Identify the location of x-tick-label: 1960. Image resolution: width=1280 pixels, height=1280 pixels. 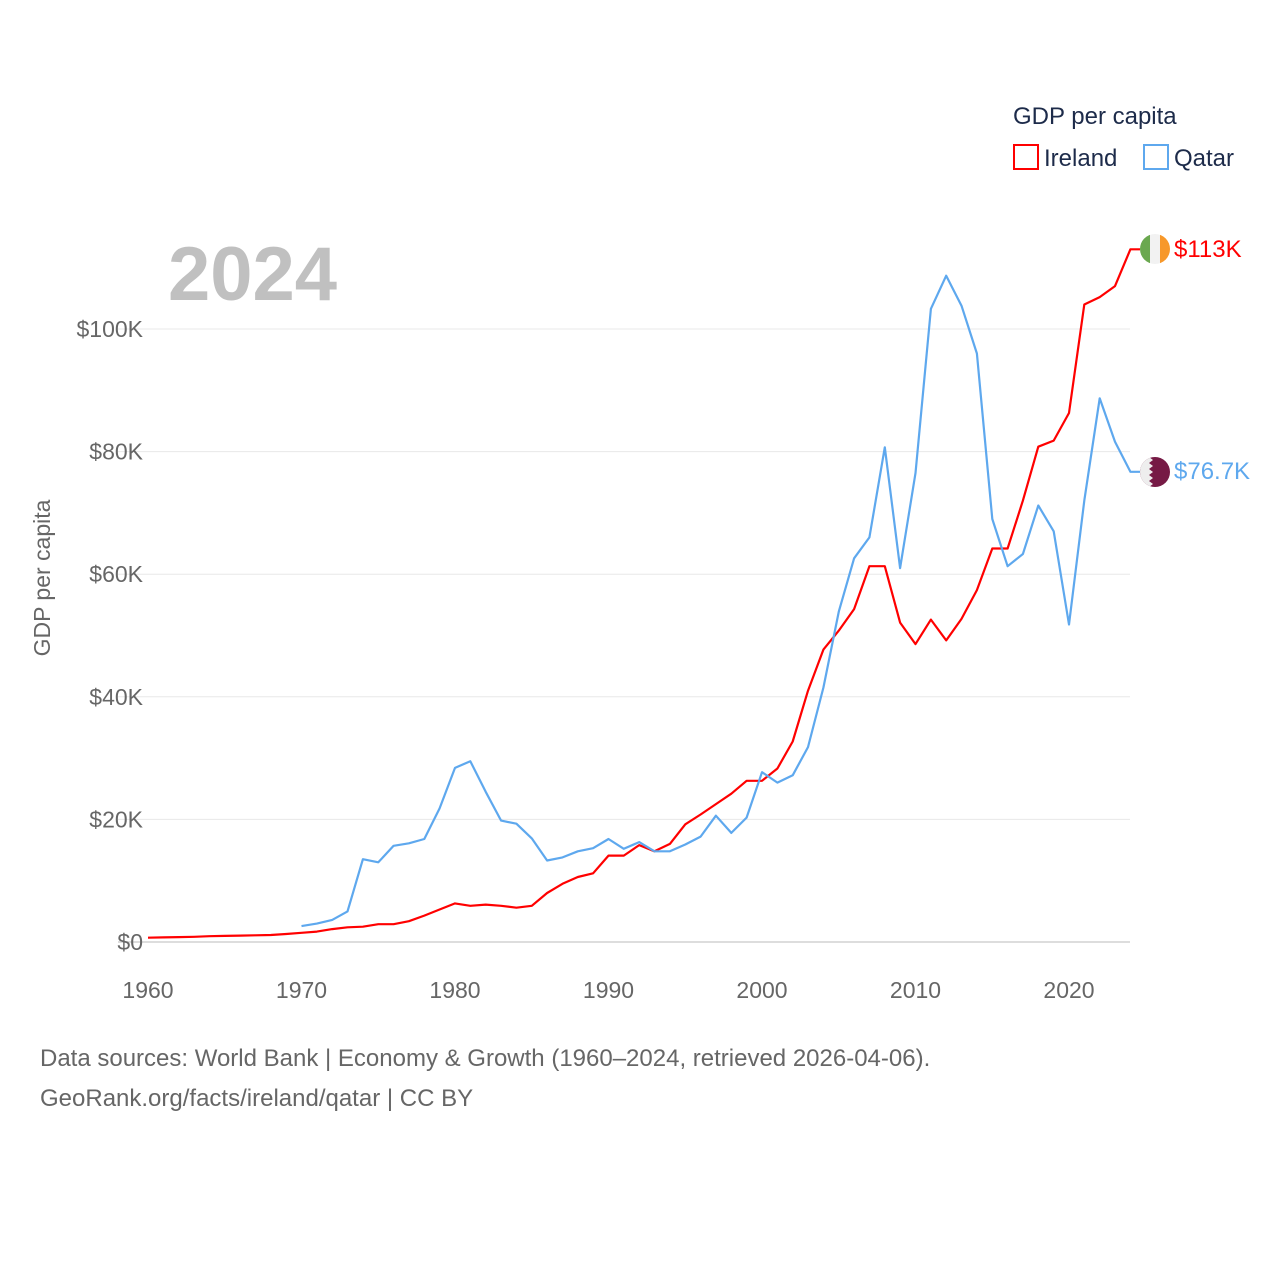
(147, 990).